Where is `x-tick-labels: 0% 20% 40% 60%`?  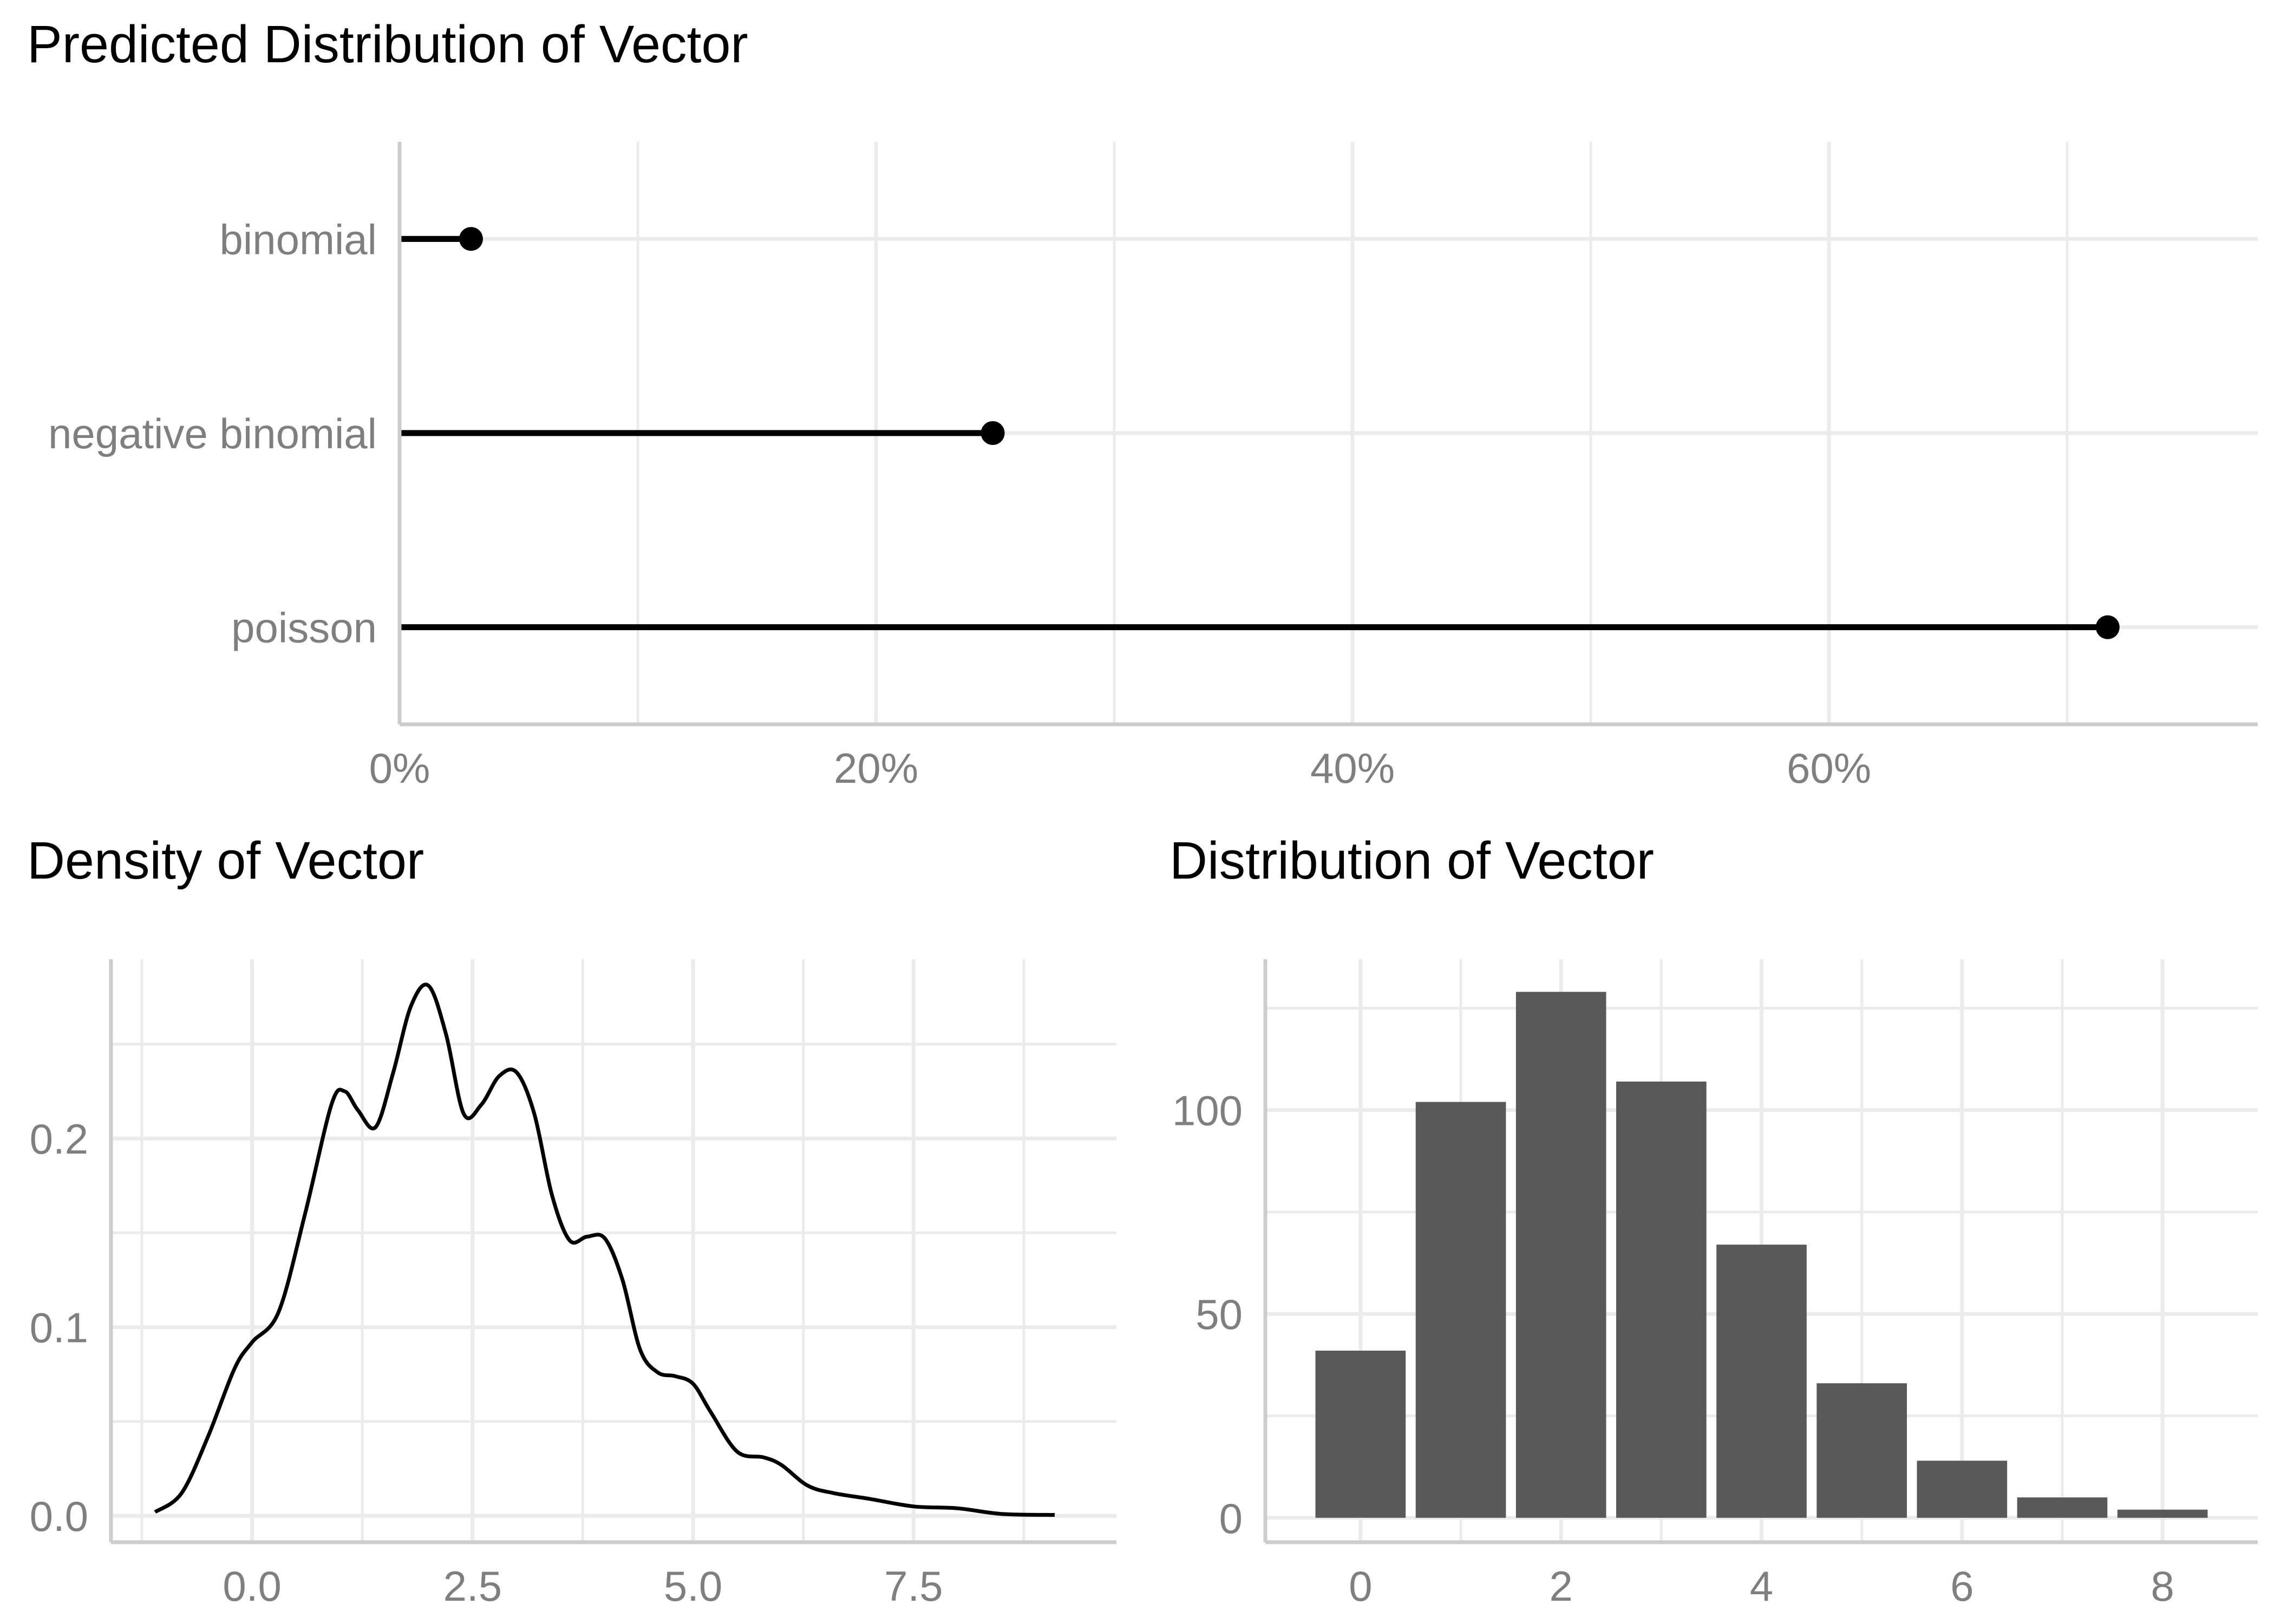
x-tick-labels: 0% 20% 40% 60% is located at coordinates (1120, 768).